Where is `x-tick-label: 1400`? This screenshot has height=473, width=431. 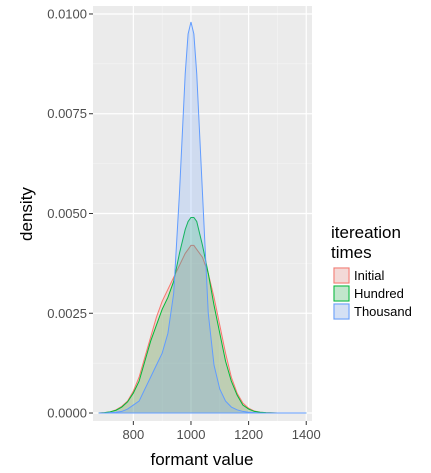
x-tick-label: 1400 is located at coordinates (306, 434).